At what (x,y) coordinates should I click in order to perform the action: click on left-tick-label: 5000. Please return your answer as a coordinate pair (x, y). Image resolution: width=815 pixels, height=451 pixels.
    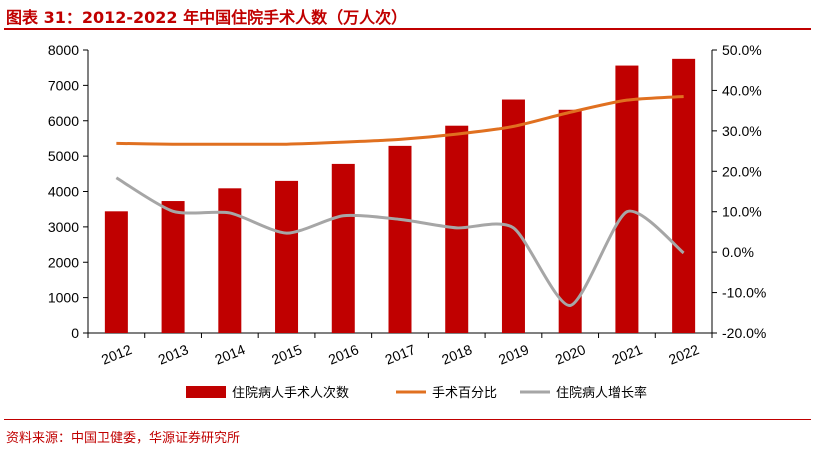
    Looking at the image, I should click on (63, 156).